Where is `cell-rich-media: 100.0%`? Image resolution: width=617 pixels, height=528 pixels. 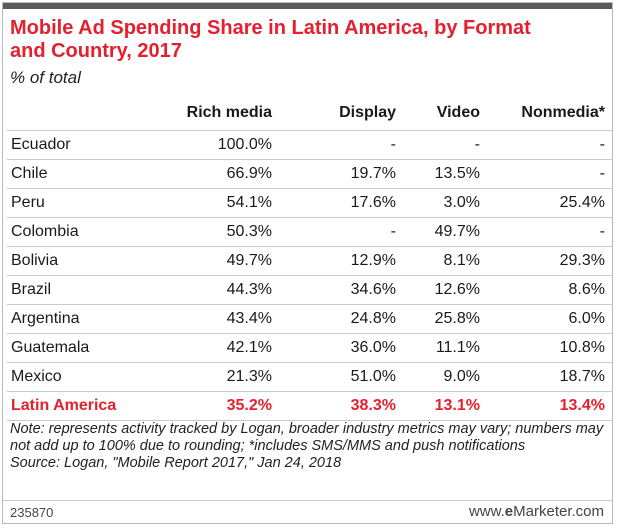
cell-rich-media: 100.0% is located at coordinates (214, 145).